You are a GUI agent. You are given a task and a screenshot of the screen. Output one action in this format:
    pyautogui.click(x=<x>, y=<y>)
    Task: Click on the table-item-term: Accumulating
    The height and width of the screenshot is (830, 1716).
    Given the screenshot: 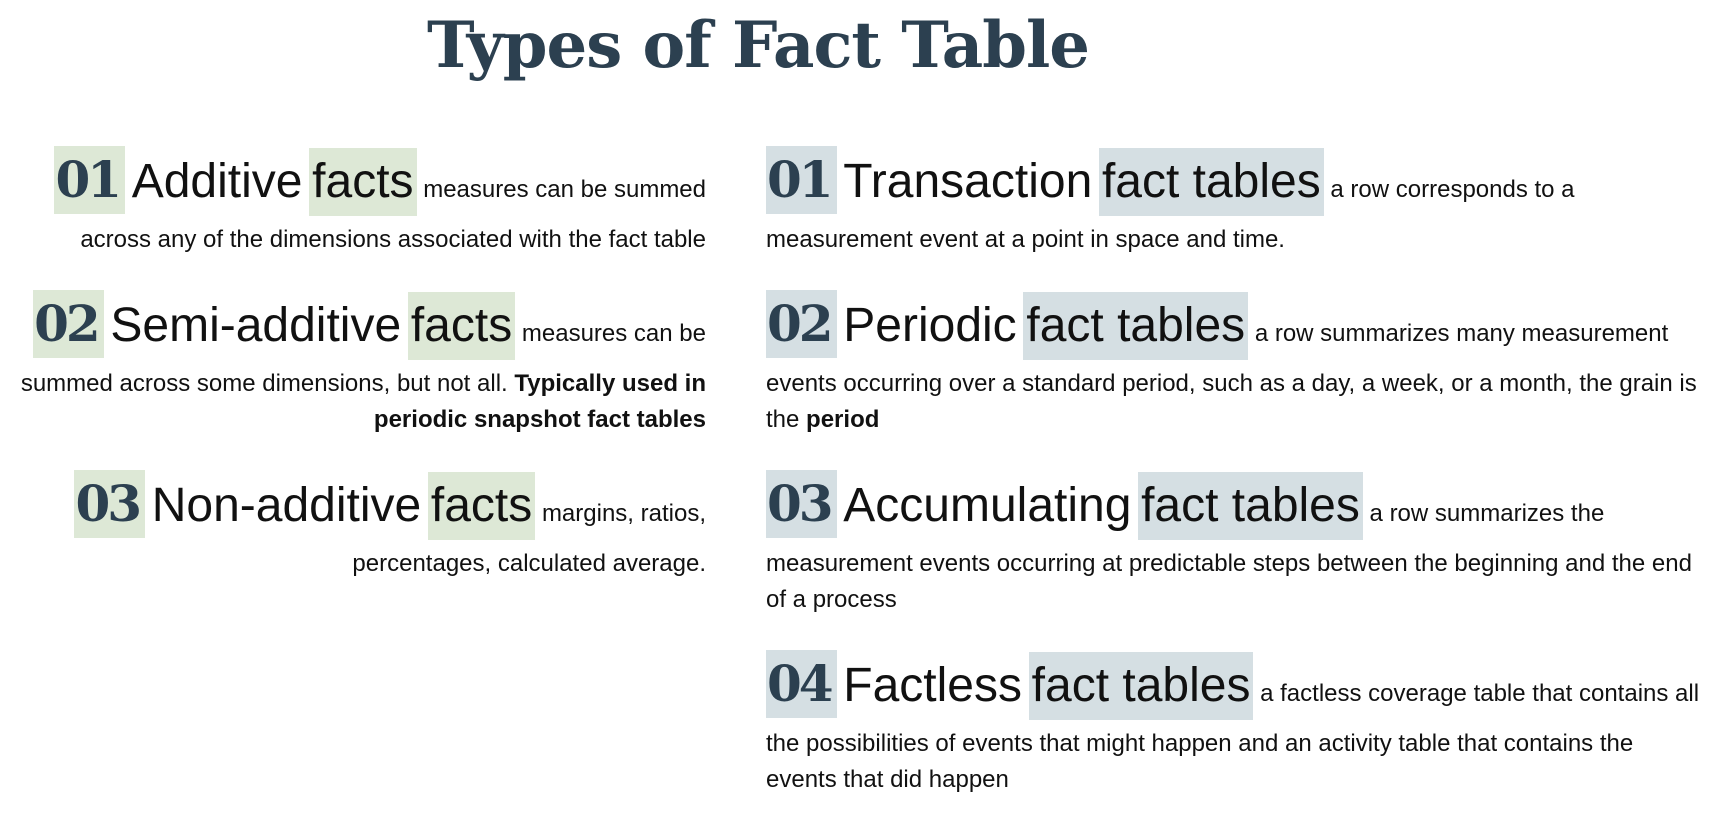 What is the action you would take?
    pyautogui.click(x=987, y=505)
    